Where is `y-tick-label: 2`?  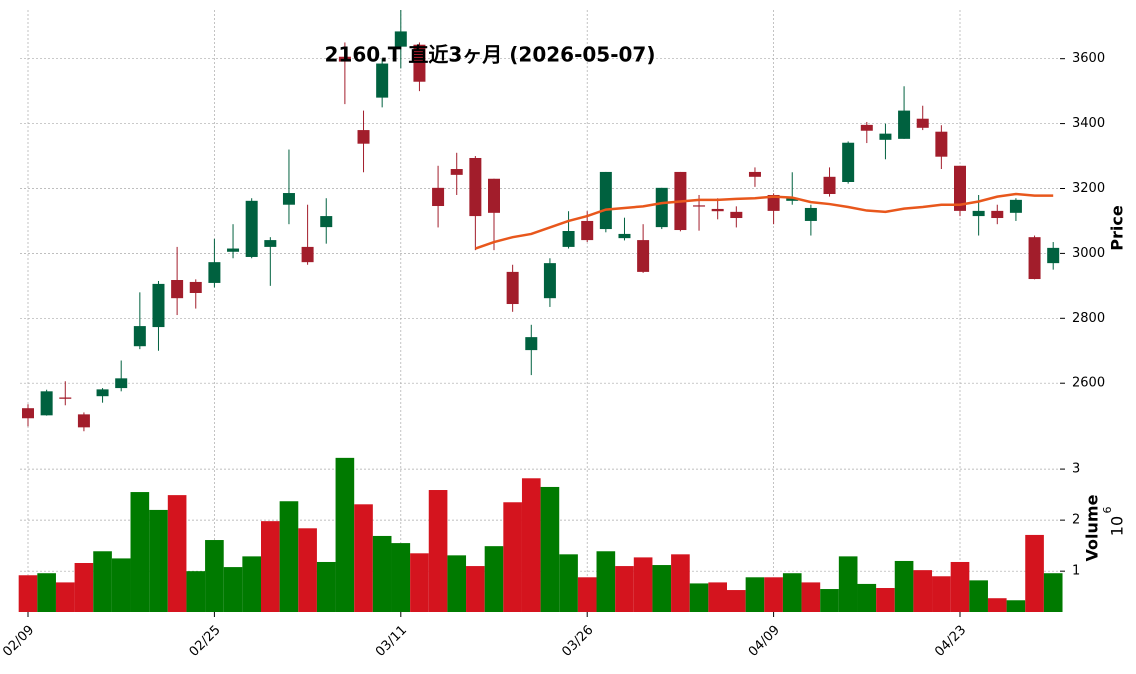 y-tick-label: 2 is located at coordinates (1076, 520).